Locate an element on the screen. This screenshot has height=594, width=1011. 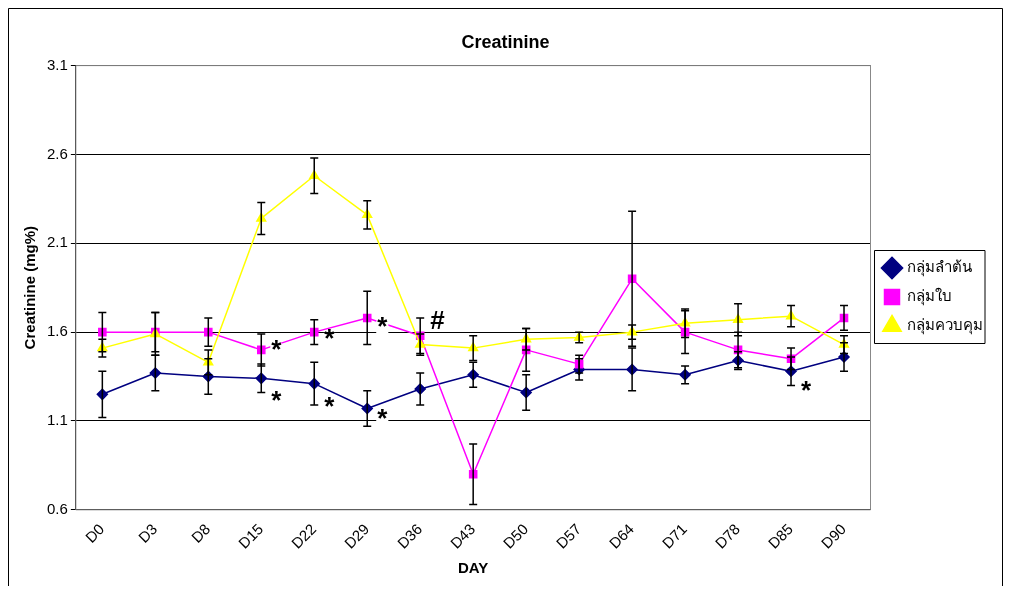
x-tick-label: D36 is located at coordinates (409, 536).